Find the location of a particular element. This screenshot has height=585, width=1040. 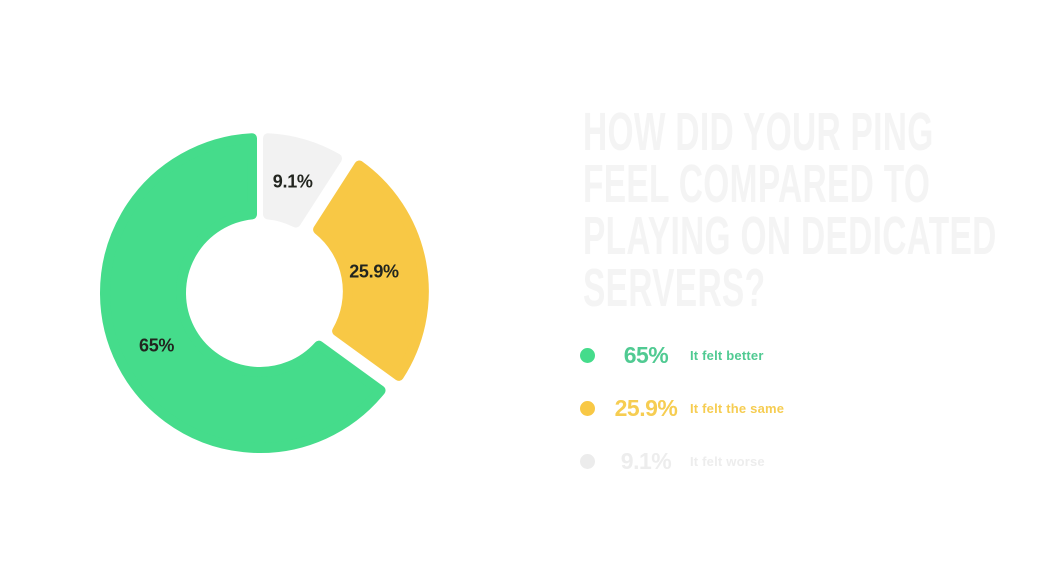

legend-label: It felt the same is located at coordinates (737, 408).